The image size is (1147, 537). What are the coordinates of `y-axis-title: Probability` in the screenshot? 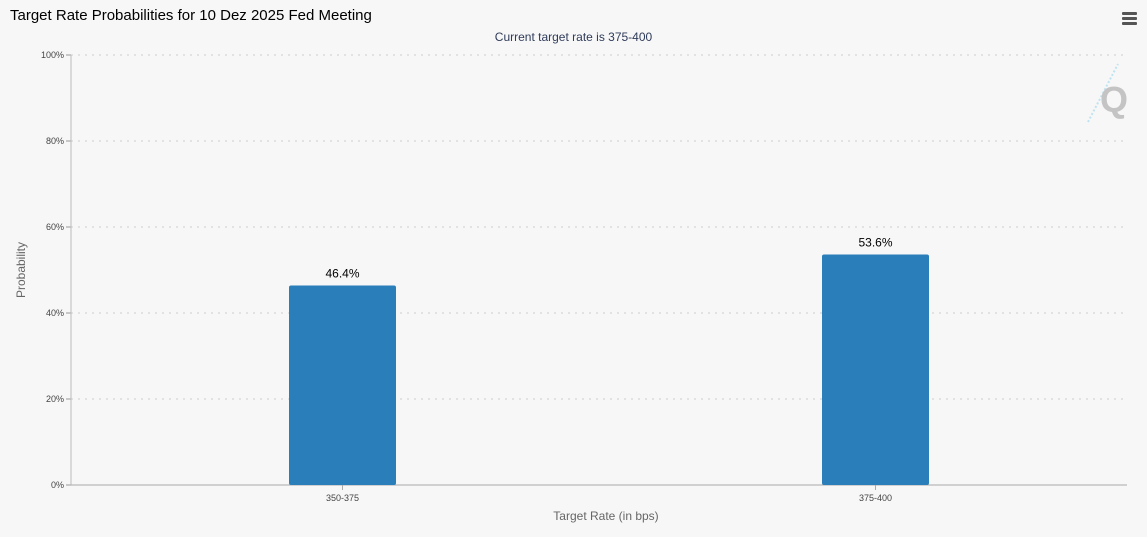 It's located at (21, 270).